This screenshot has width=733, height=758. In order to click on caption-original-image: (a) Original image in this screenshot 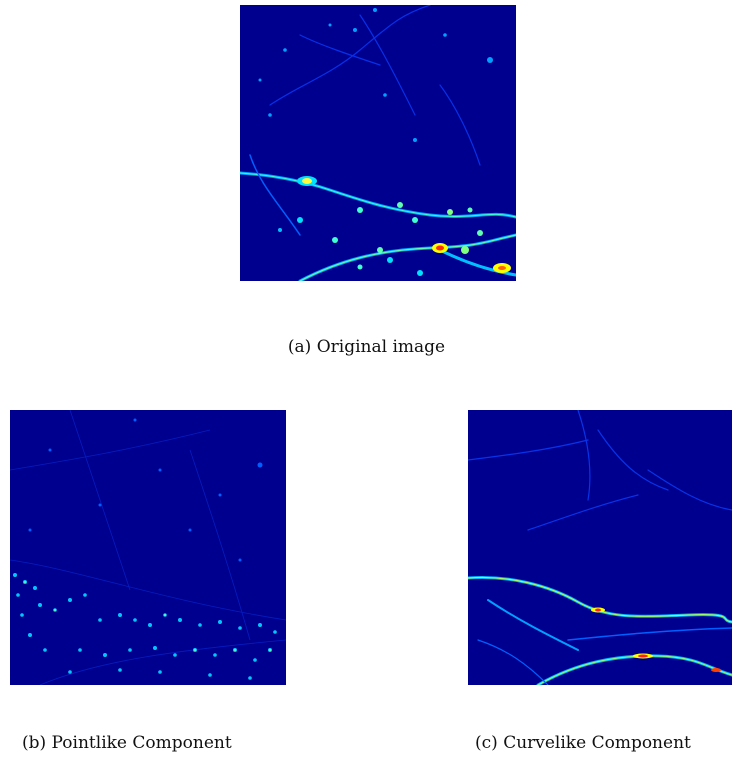, I will do `click(366, 347)`.